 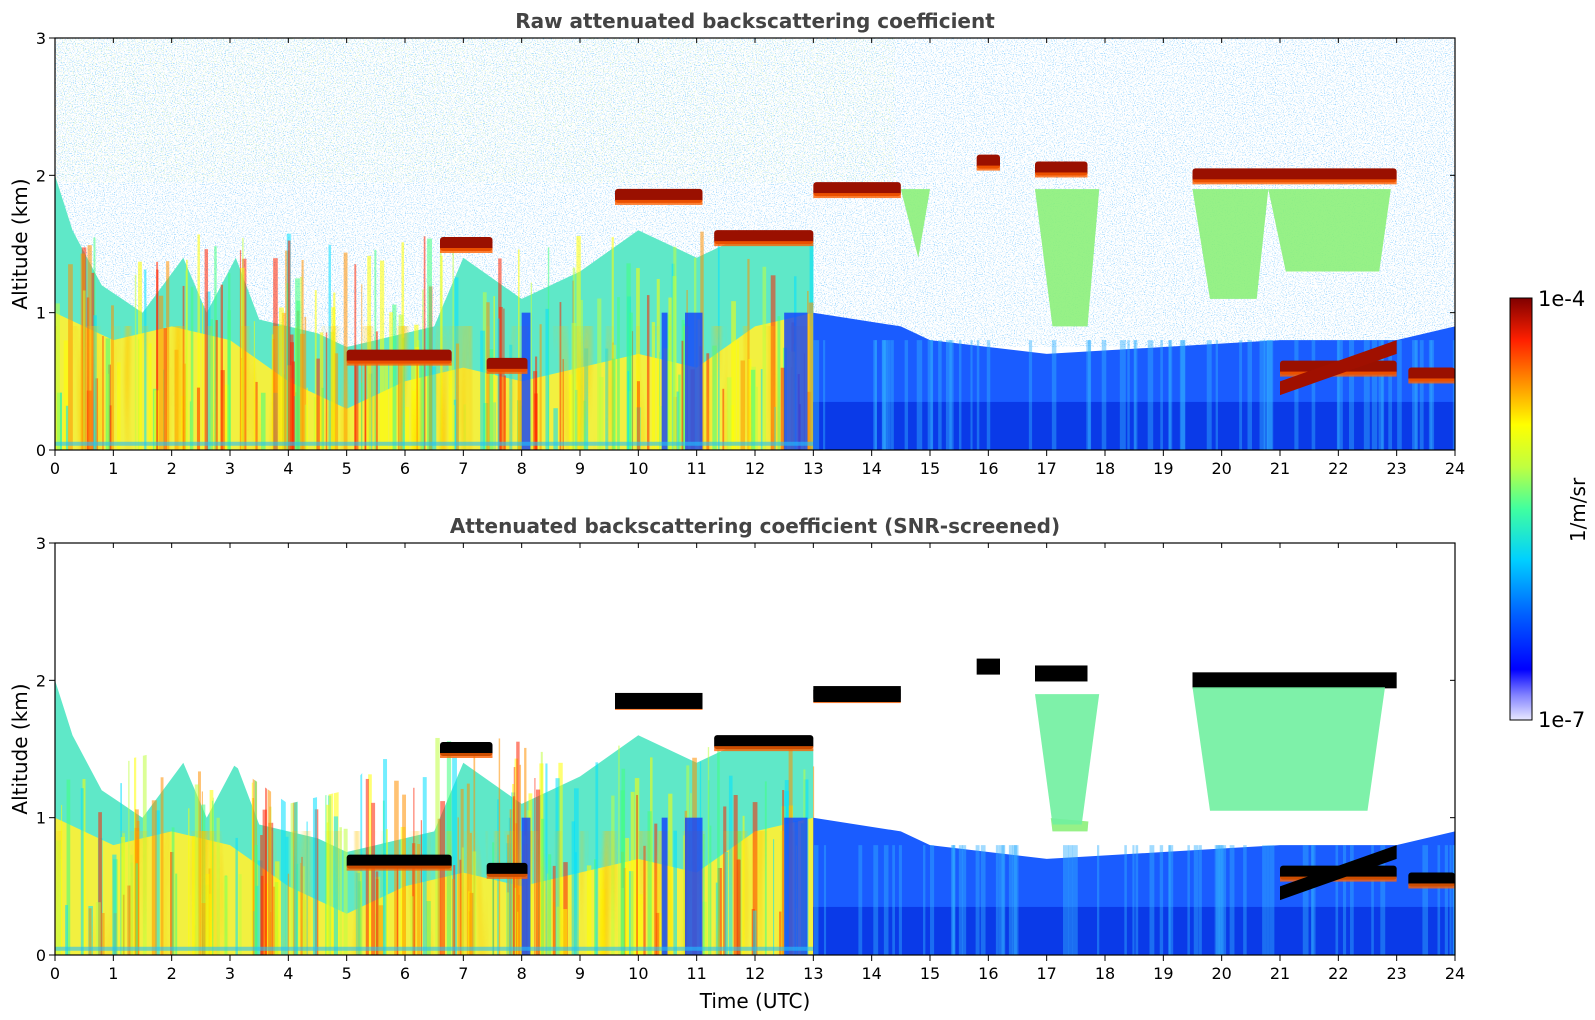 I want to click on virga-core, so click(x=1329, y=230).